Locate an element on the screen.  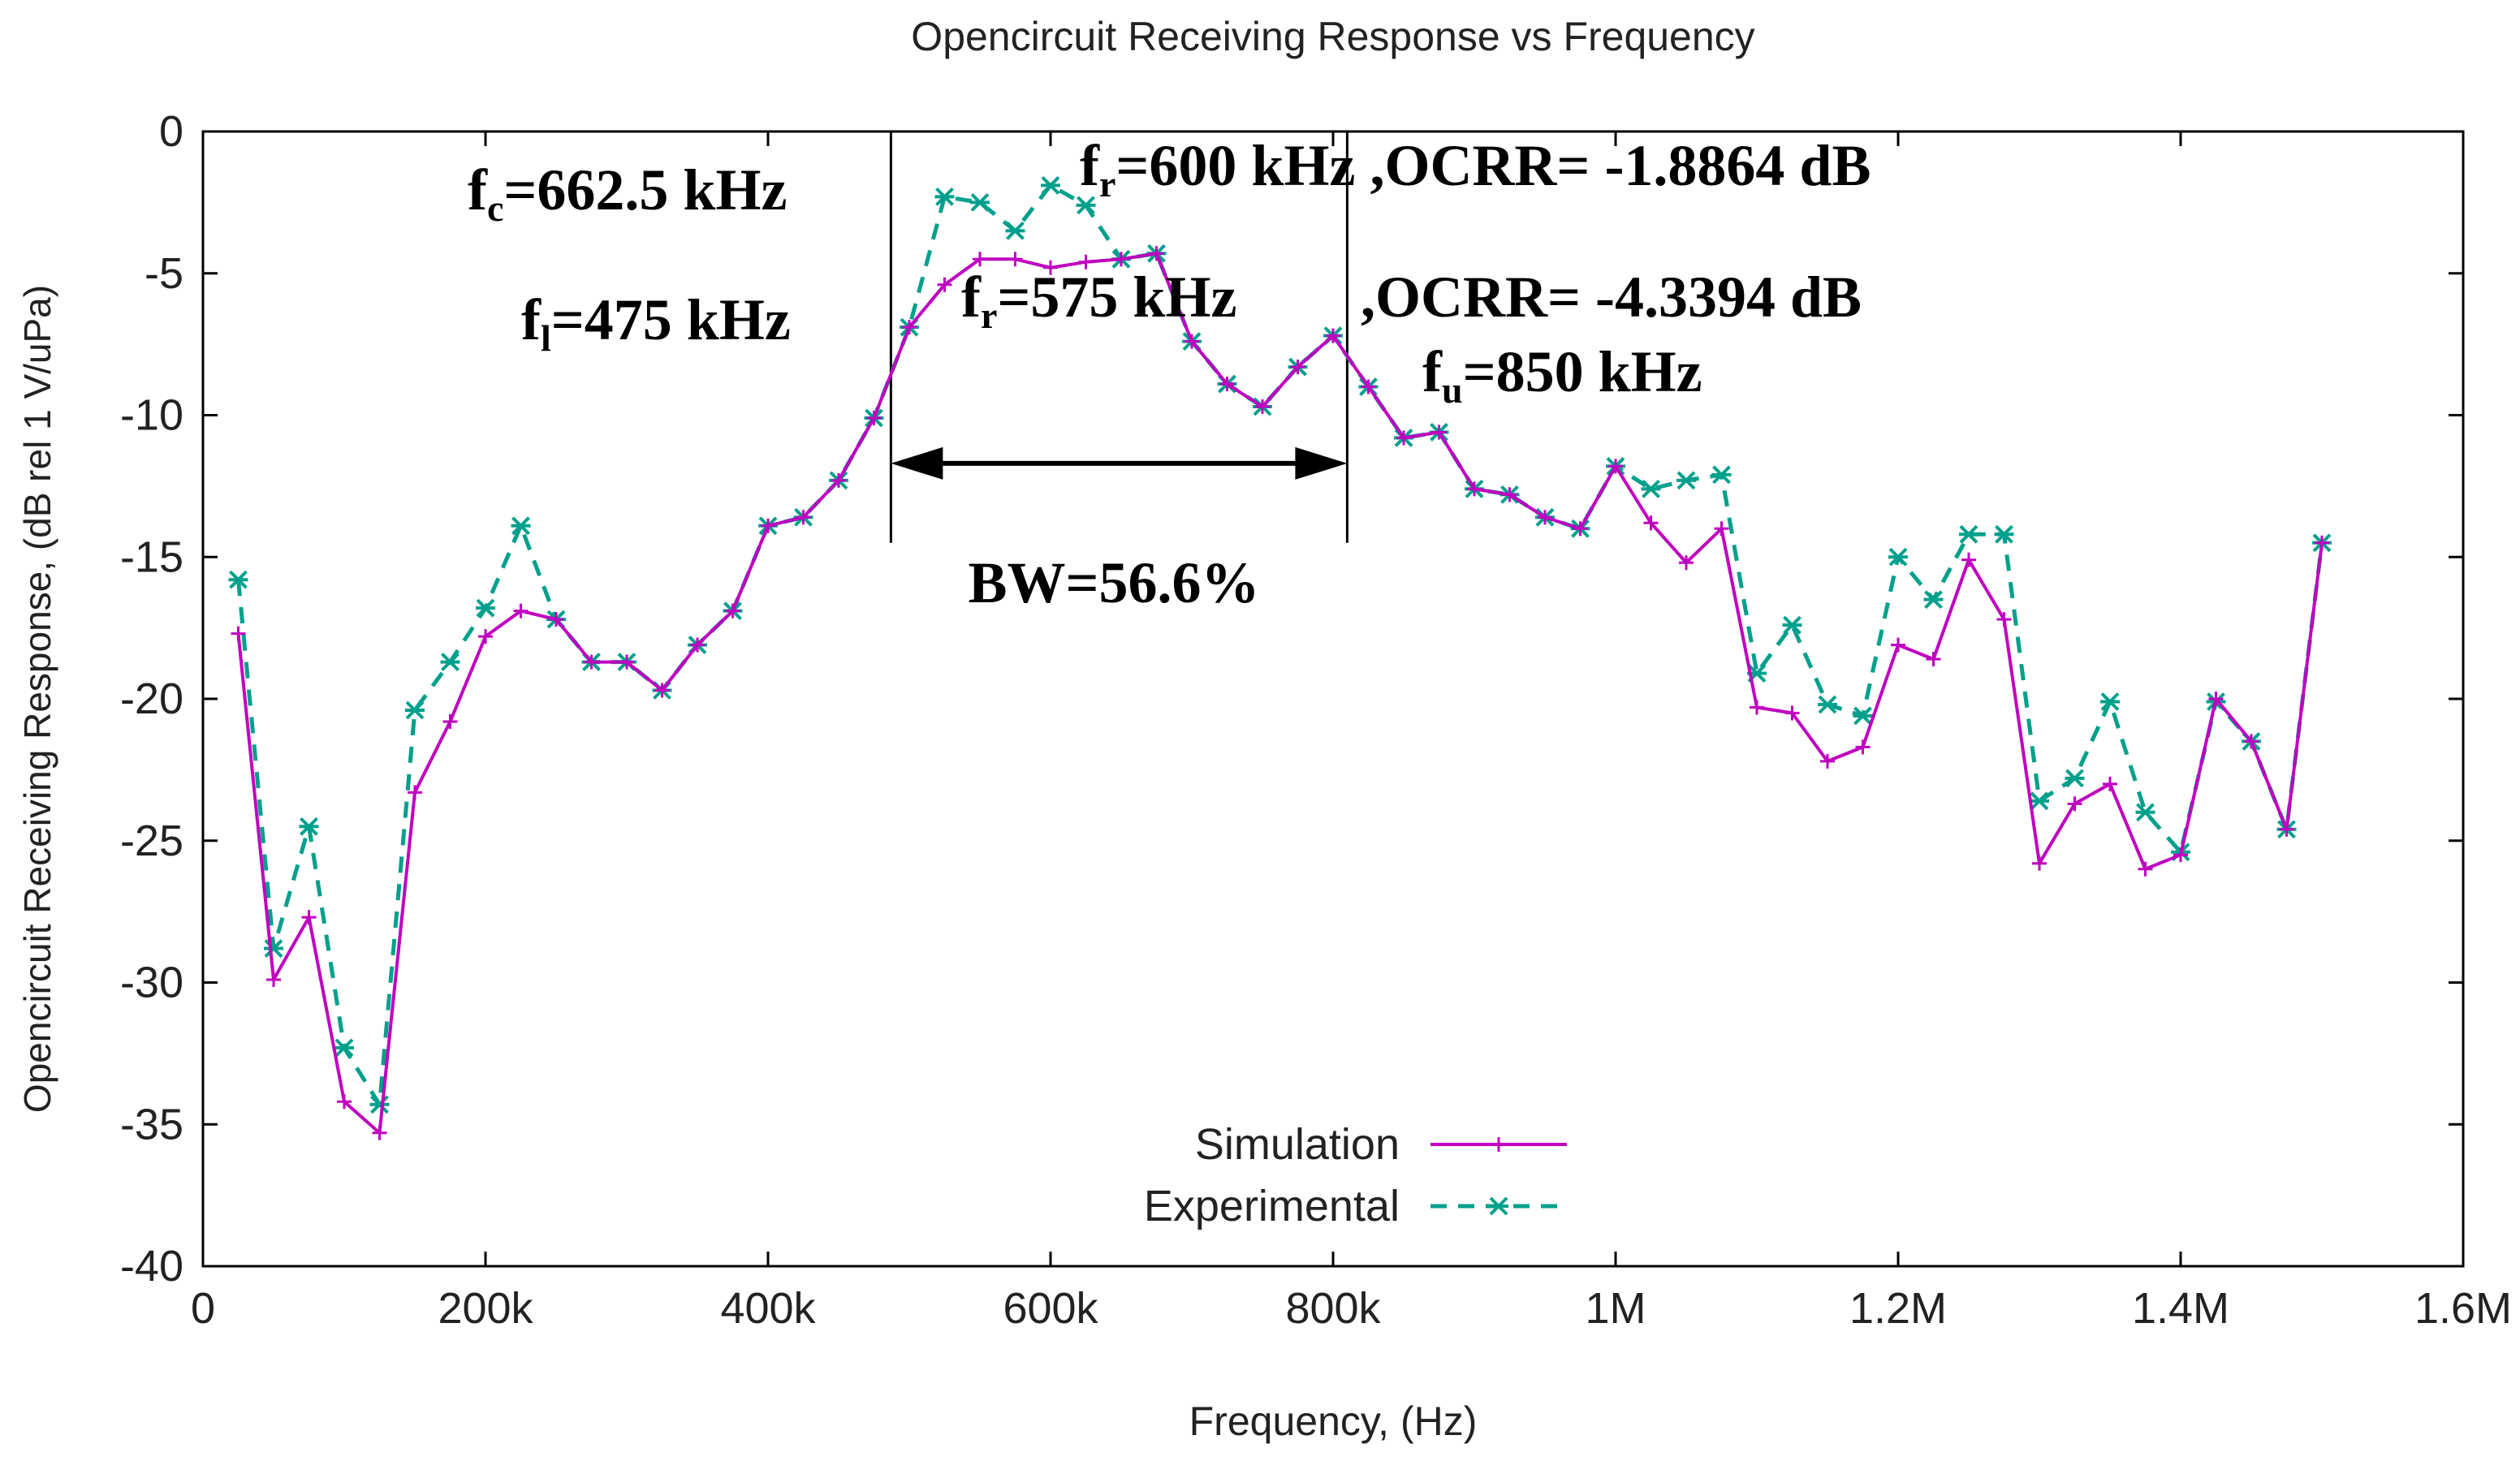
x-tick-label: 1.2M is located at coordinates (1898, 1308).